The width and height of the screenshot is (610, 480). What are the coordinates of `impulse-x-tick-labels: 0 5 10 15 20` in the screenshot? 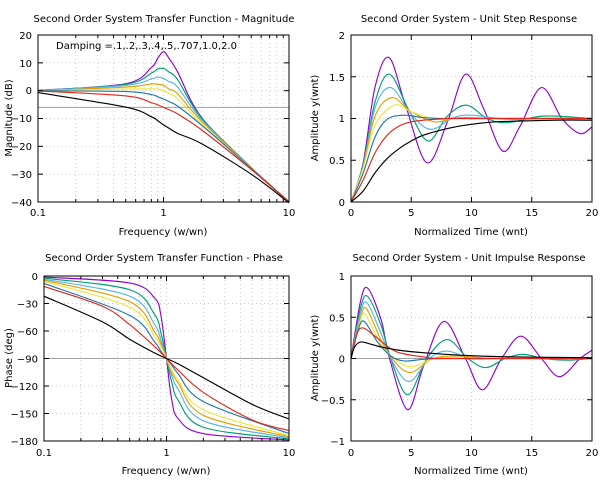 It's located at (473, 453).